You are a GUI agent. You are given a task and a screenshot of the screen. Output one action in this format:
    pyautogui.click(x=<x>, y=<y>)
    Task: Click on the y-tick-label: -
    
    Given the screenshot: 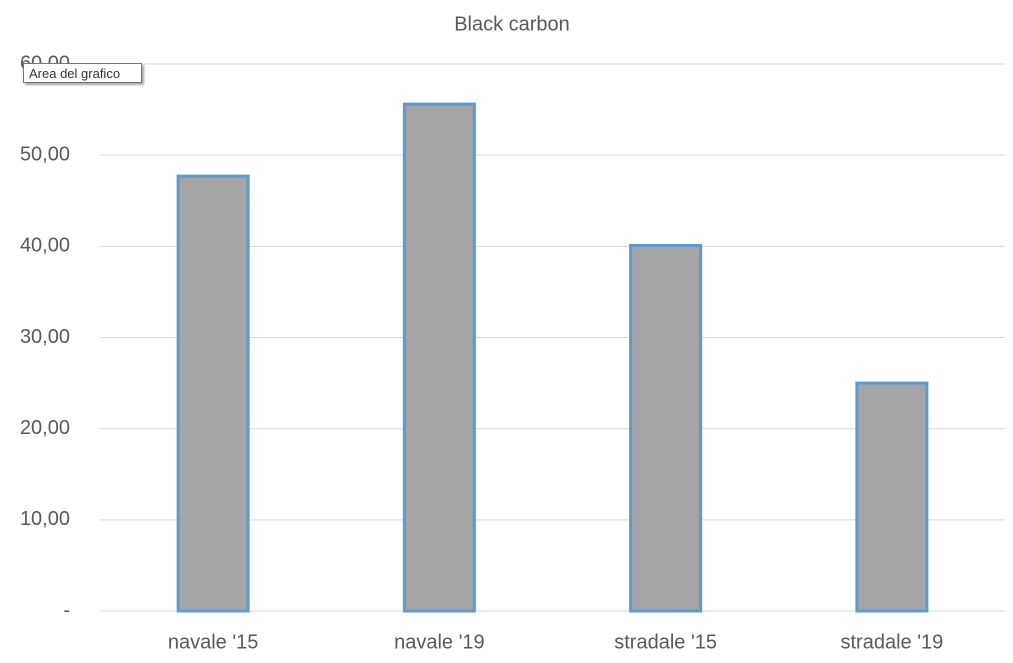 What is the action you would take?
    pyautogui.click(x=66, y=610)
    